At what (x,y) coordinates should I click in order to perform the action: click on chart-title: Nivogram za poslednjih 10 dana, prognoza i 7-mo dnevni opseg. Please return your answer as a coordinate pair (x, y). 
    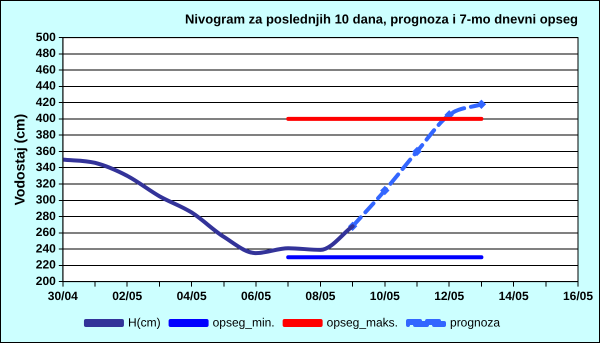
    Looking at the image, I should click on (381, 18).